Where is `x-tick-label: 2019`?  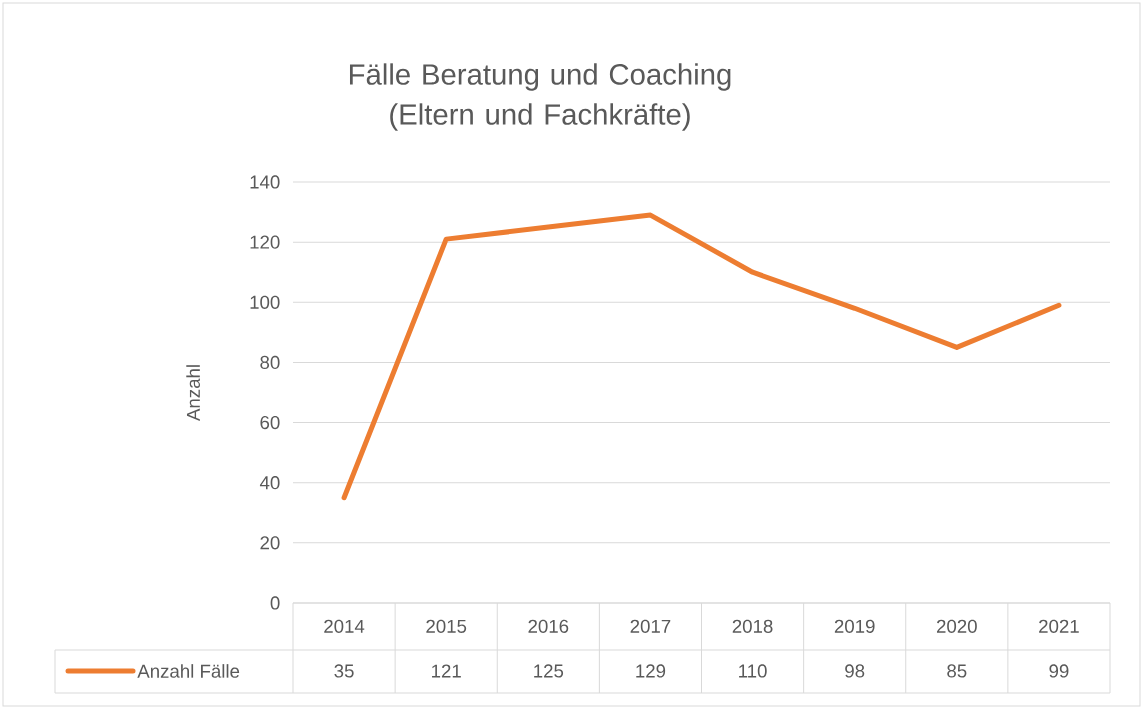
x-tick-label: 2019 is located at coordinates (854, 626).